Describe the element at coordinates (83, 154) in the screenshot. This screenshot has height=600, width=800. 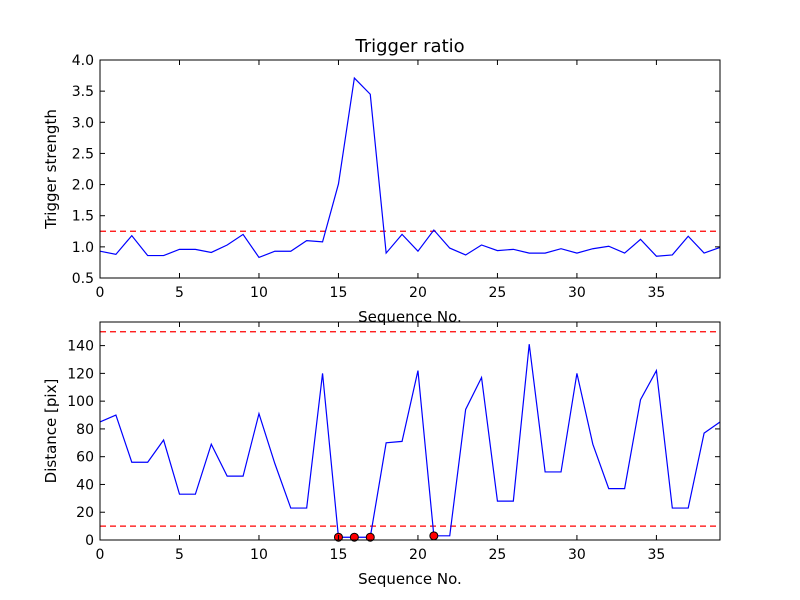
I see `y-tick-label: 2.5` at that location.